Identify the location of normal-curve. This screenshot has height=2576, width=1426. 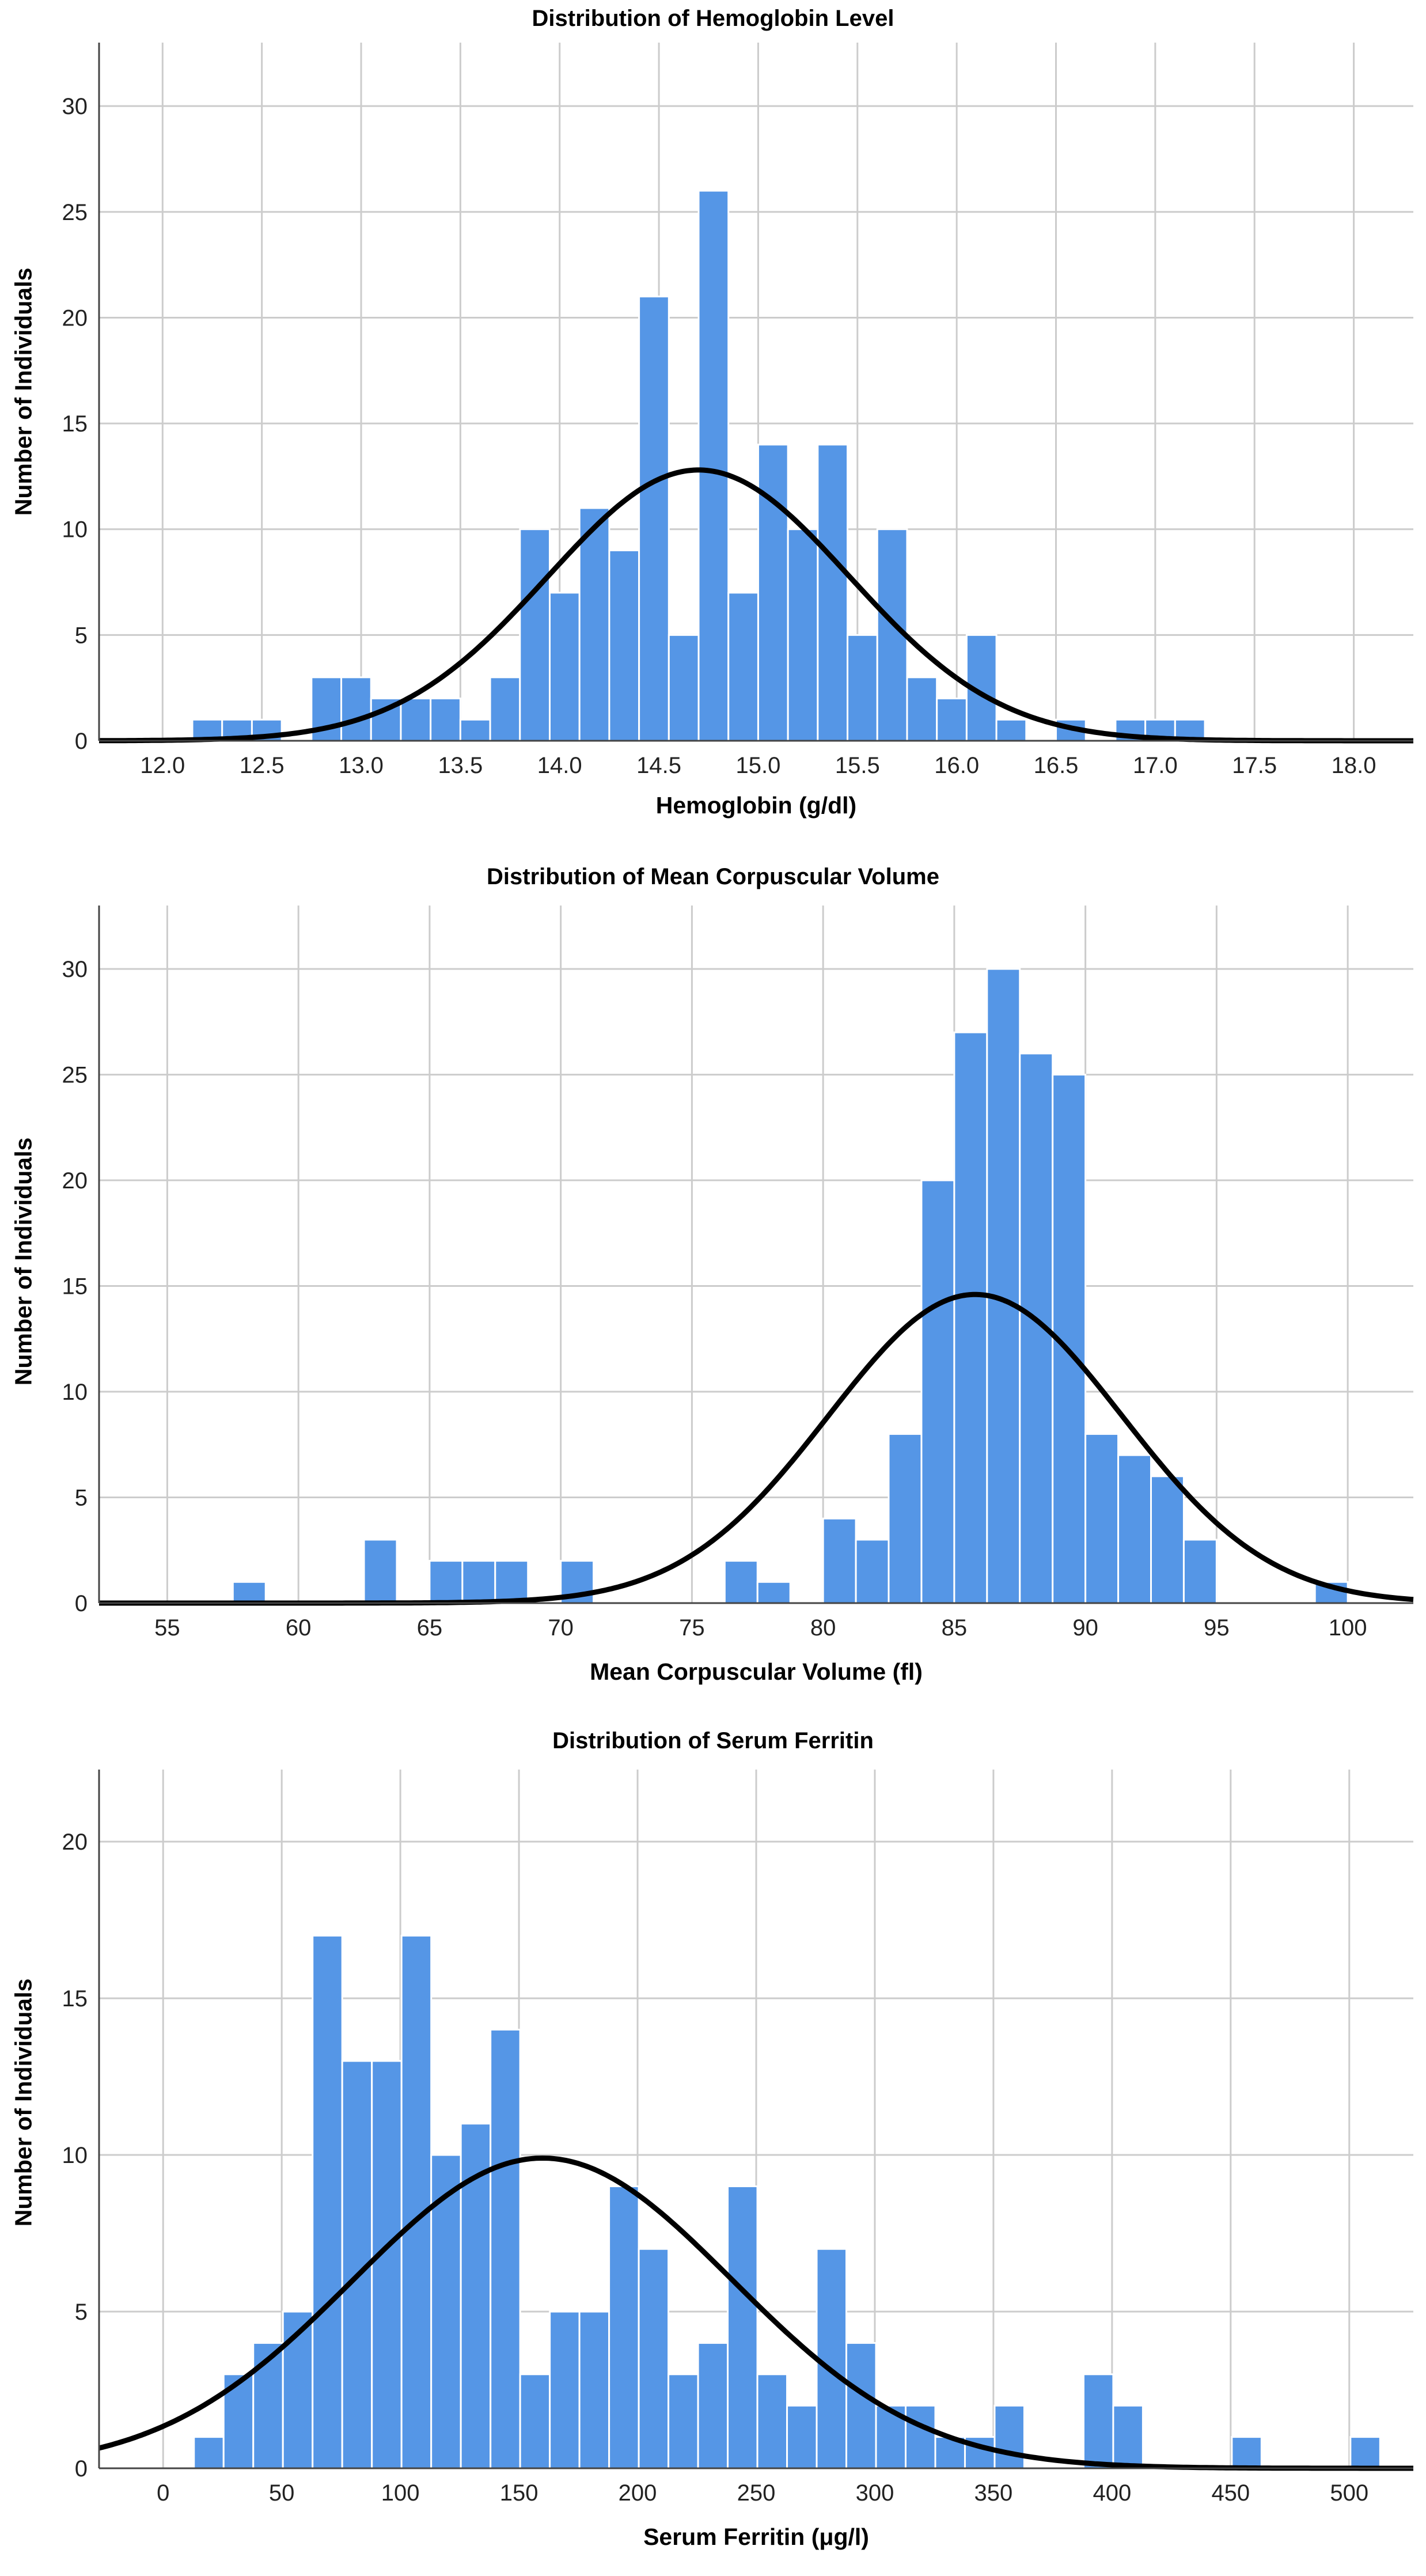
(756, 605).